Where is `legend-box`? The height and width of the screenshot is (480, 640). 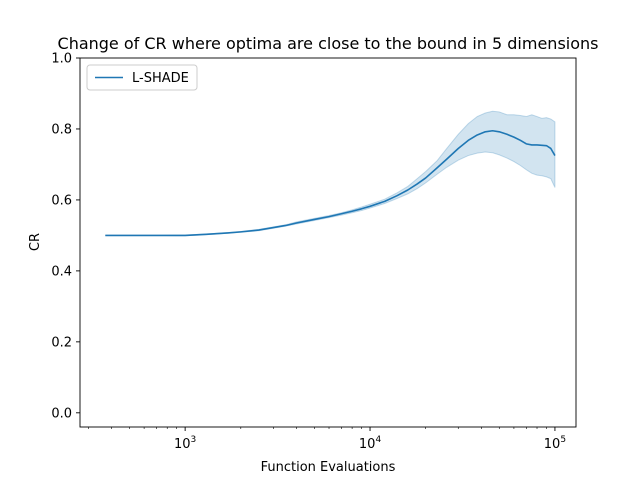 legend-box is located at coordinates (142, 77).